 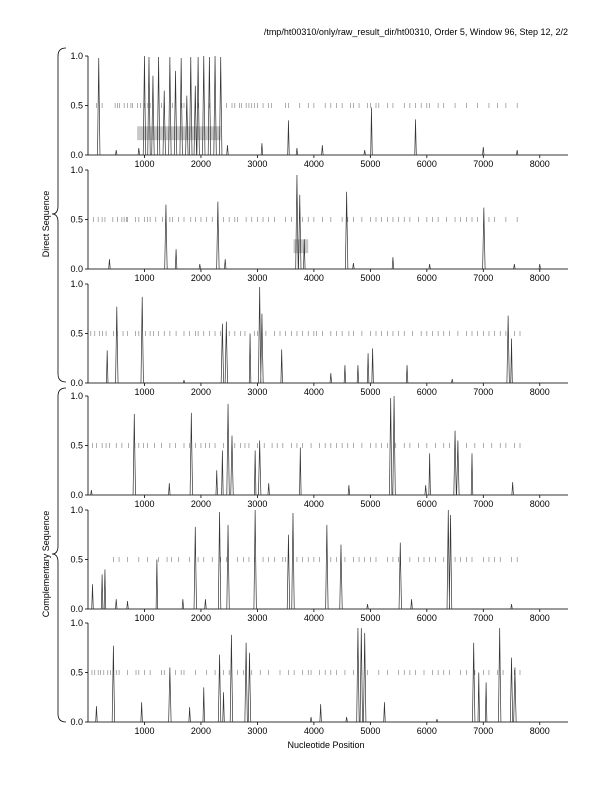 What do you see at coordinates (179, 133) in the screenshot?
I see `highlight-box` at bounding box center [179, 133].